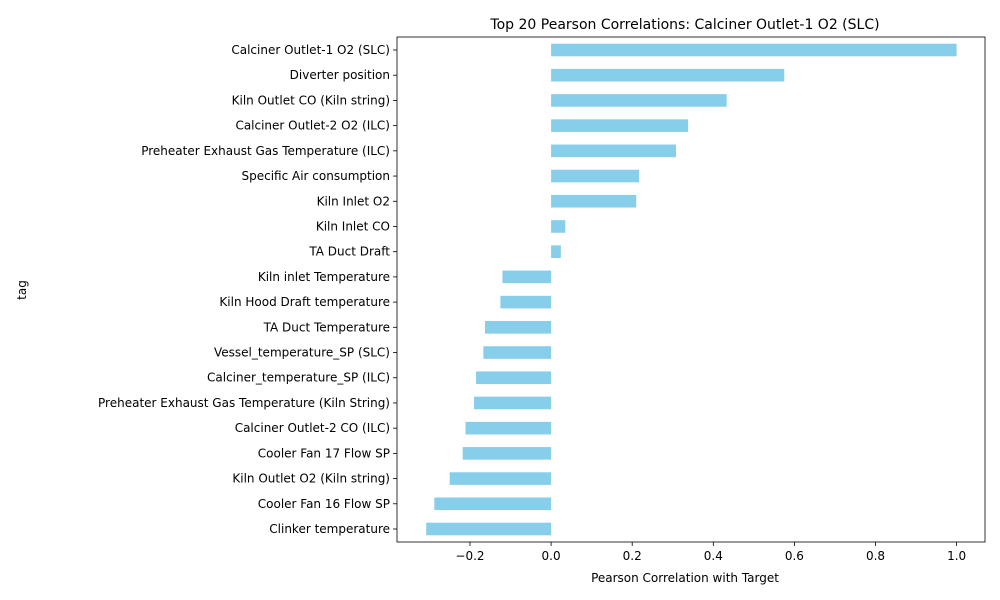 Image resolution: width=1000 pixels, height=600 pixels. Describe the element at coordinates (304, 302) in the screenshot. I see `y-tick-label: Kiln Hood Draft temperature` at that location.